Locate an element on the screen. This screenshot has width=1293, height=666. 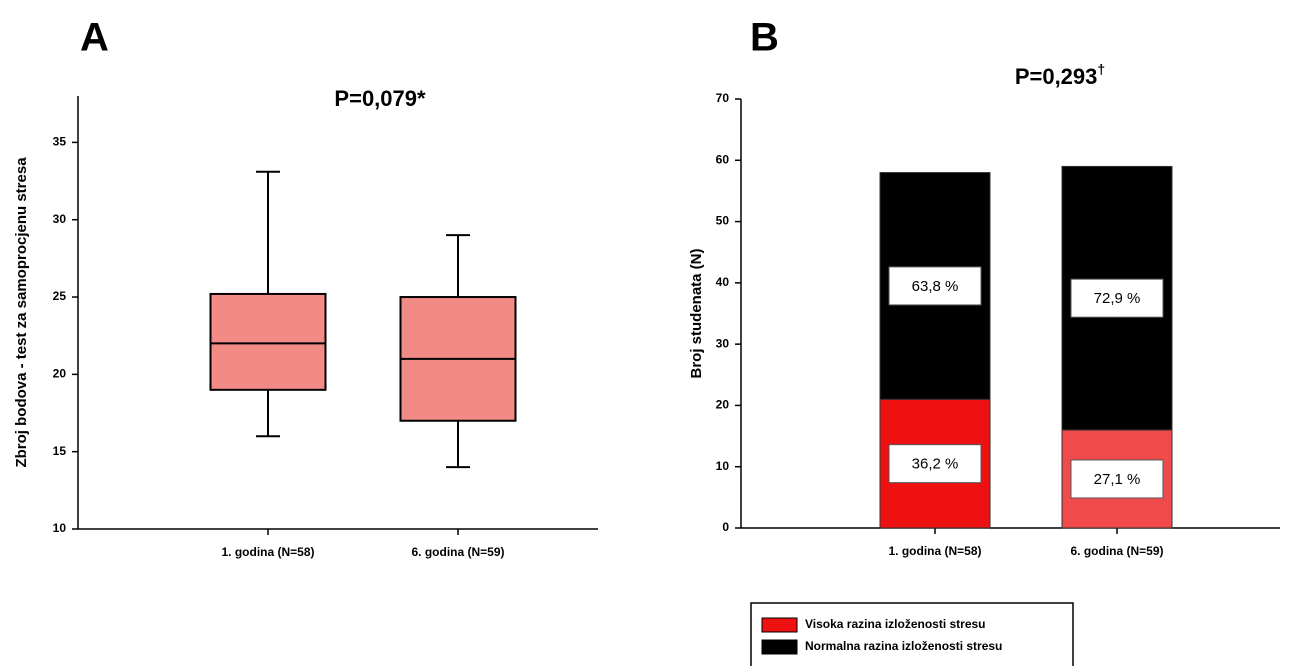
chart-title-text: P=0,293 is located at coordinates (1056, 76).